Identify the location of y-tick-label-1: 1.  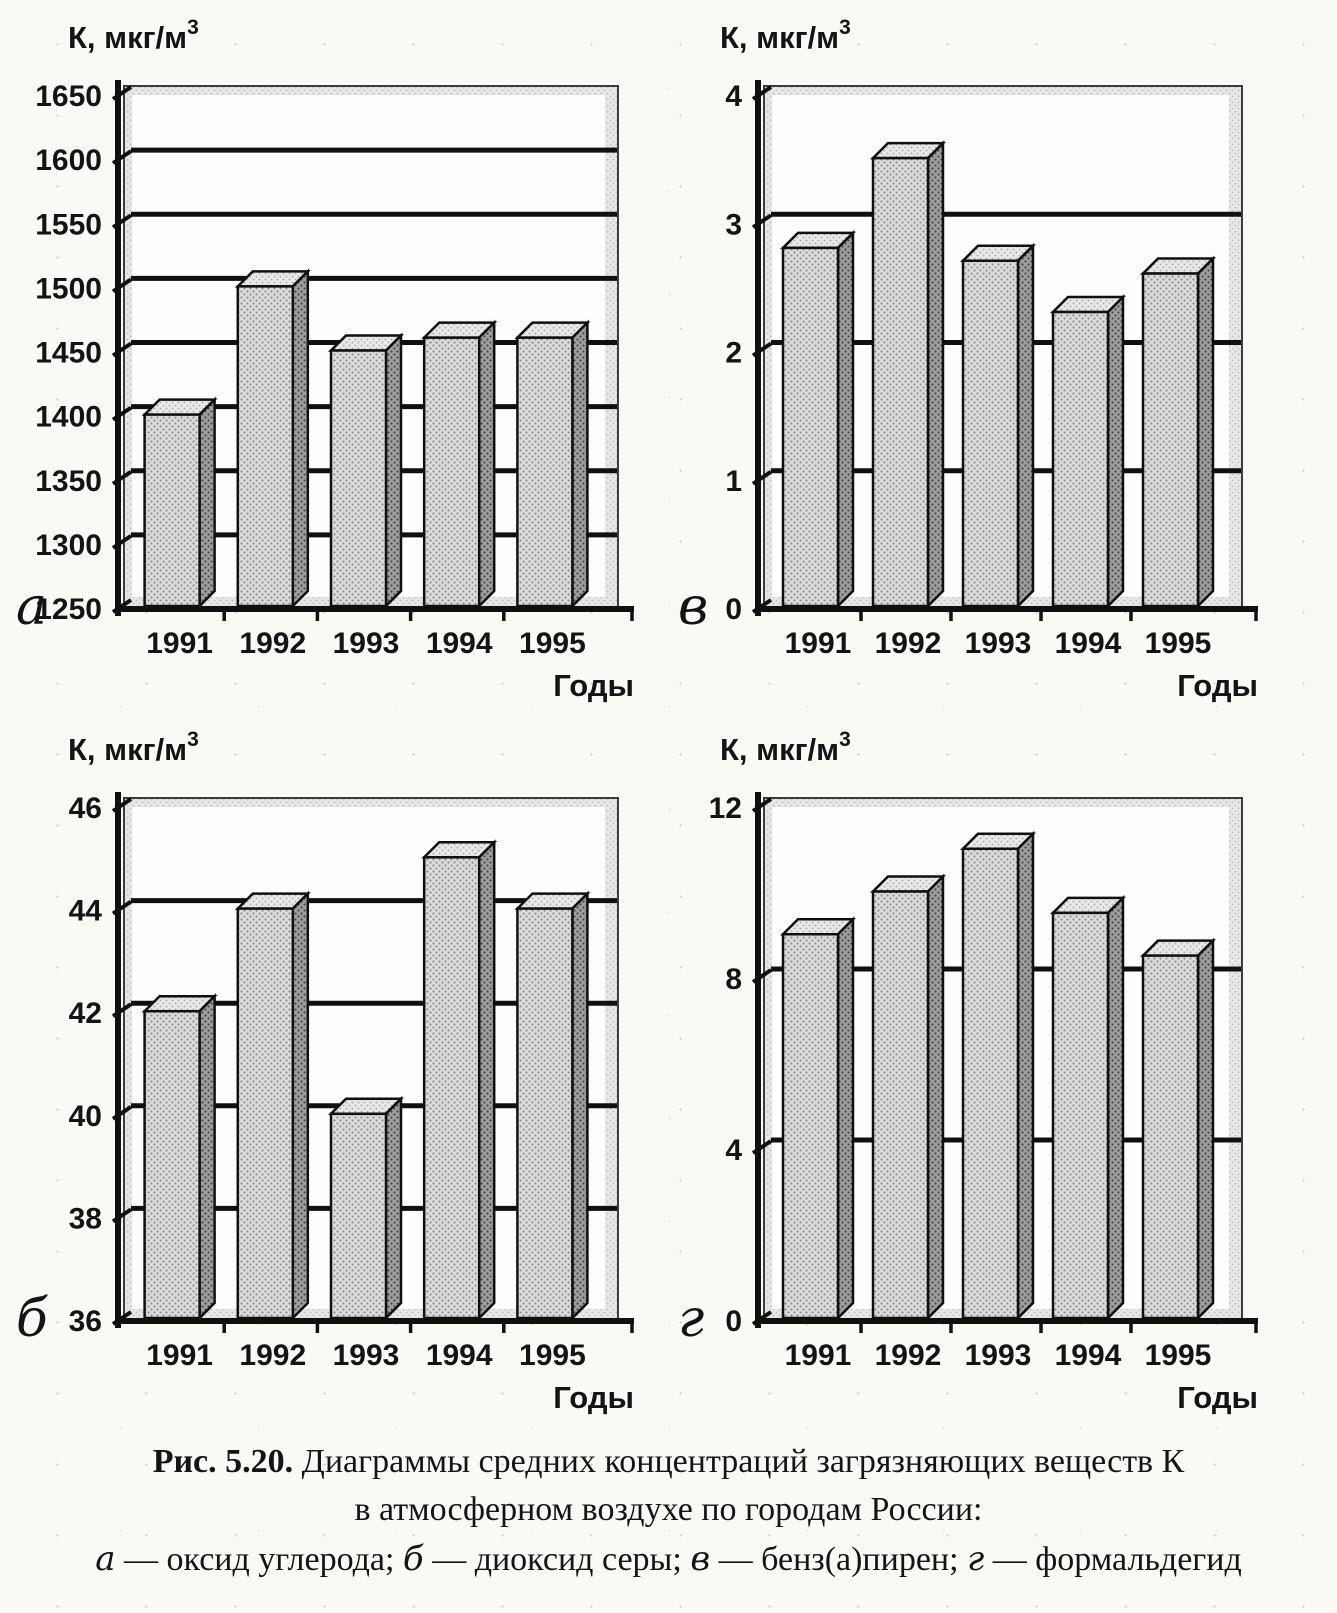
(733, 481).